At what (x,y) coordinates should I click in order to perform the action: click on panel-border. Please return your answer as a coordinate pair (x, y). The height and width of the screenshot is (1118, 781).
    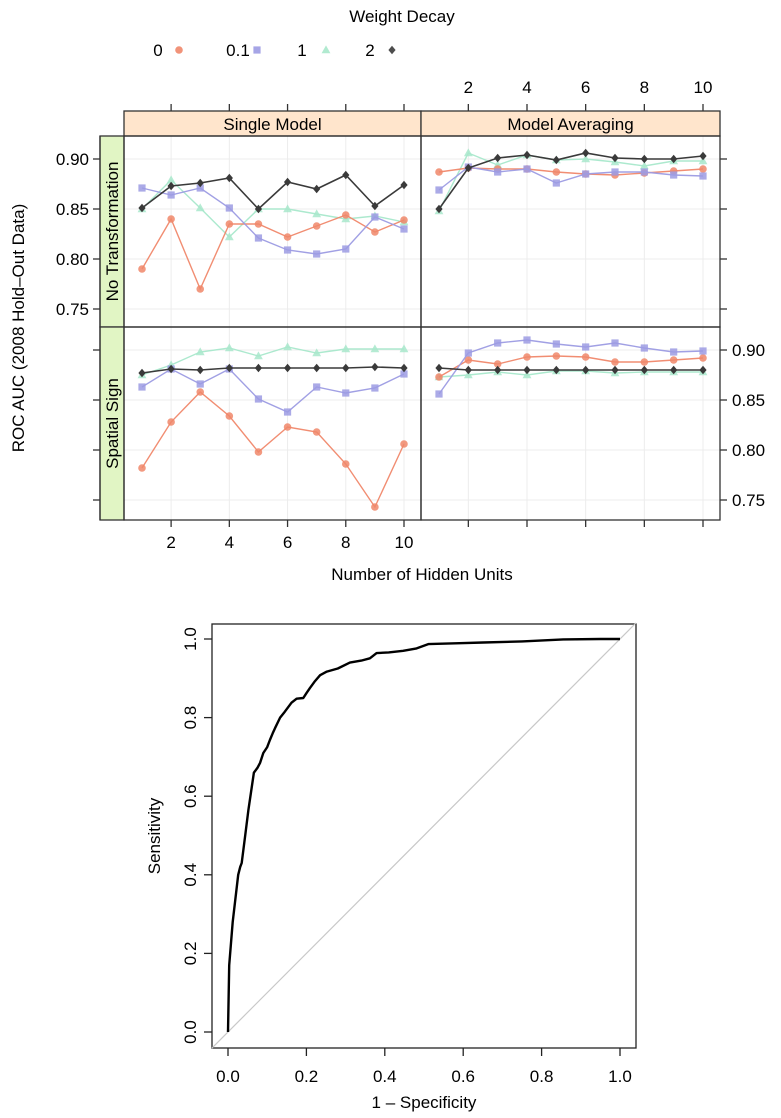
    Looking at the image, I should click on (570, 423).